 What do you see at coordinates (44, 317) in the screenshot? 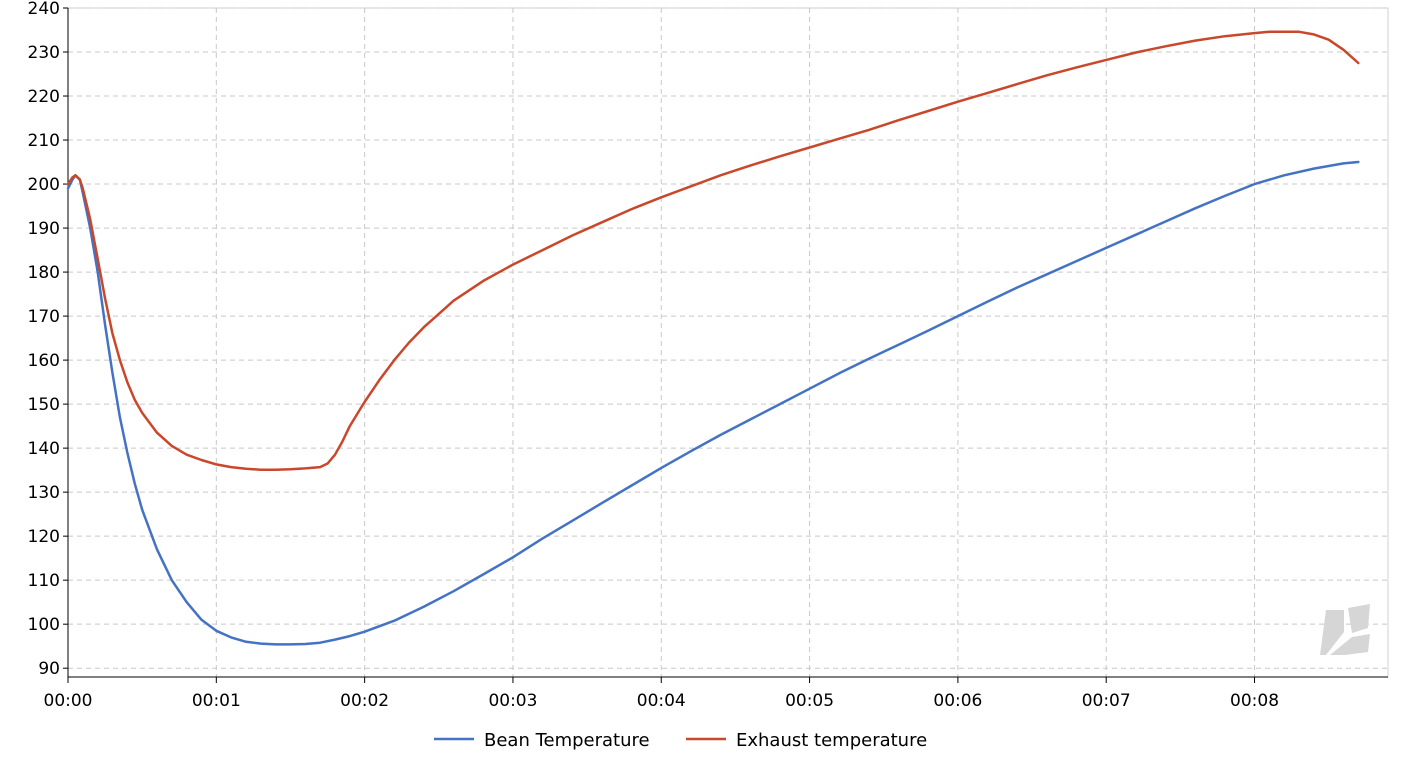
I see `y-tick-label: 170` at bounding box center [44, 317].